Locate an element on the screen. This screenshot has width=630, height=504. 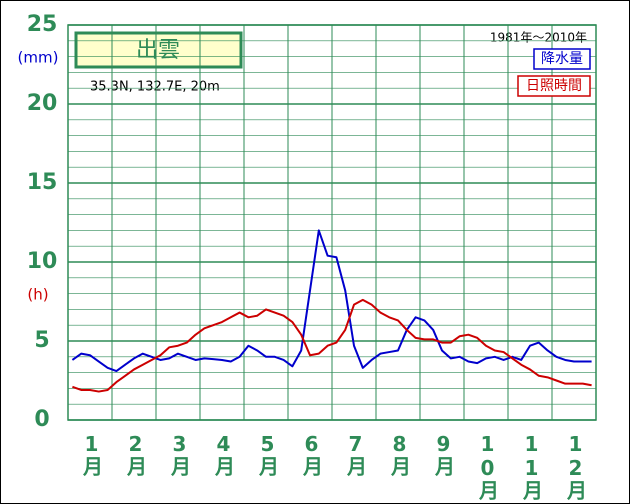
y-tick-label: 25 is located at coordinates (42, 24).